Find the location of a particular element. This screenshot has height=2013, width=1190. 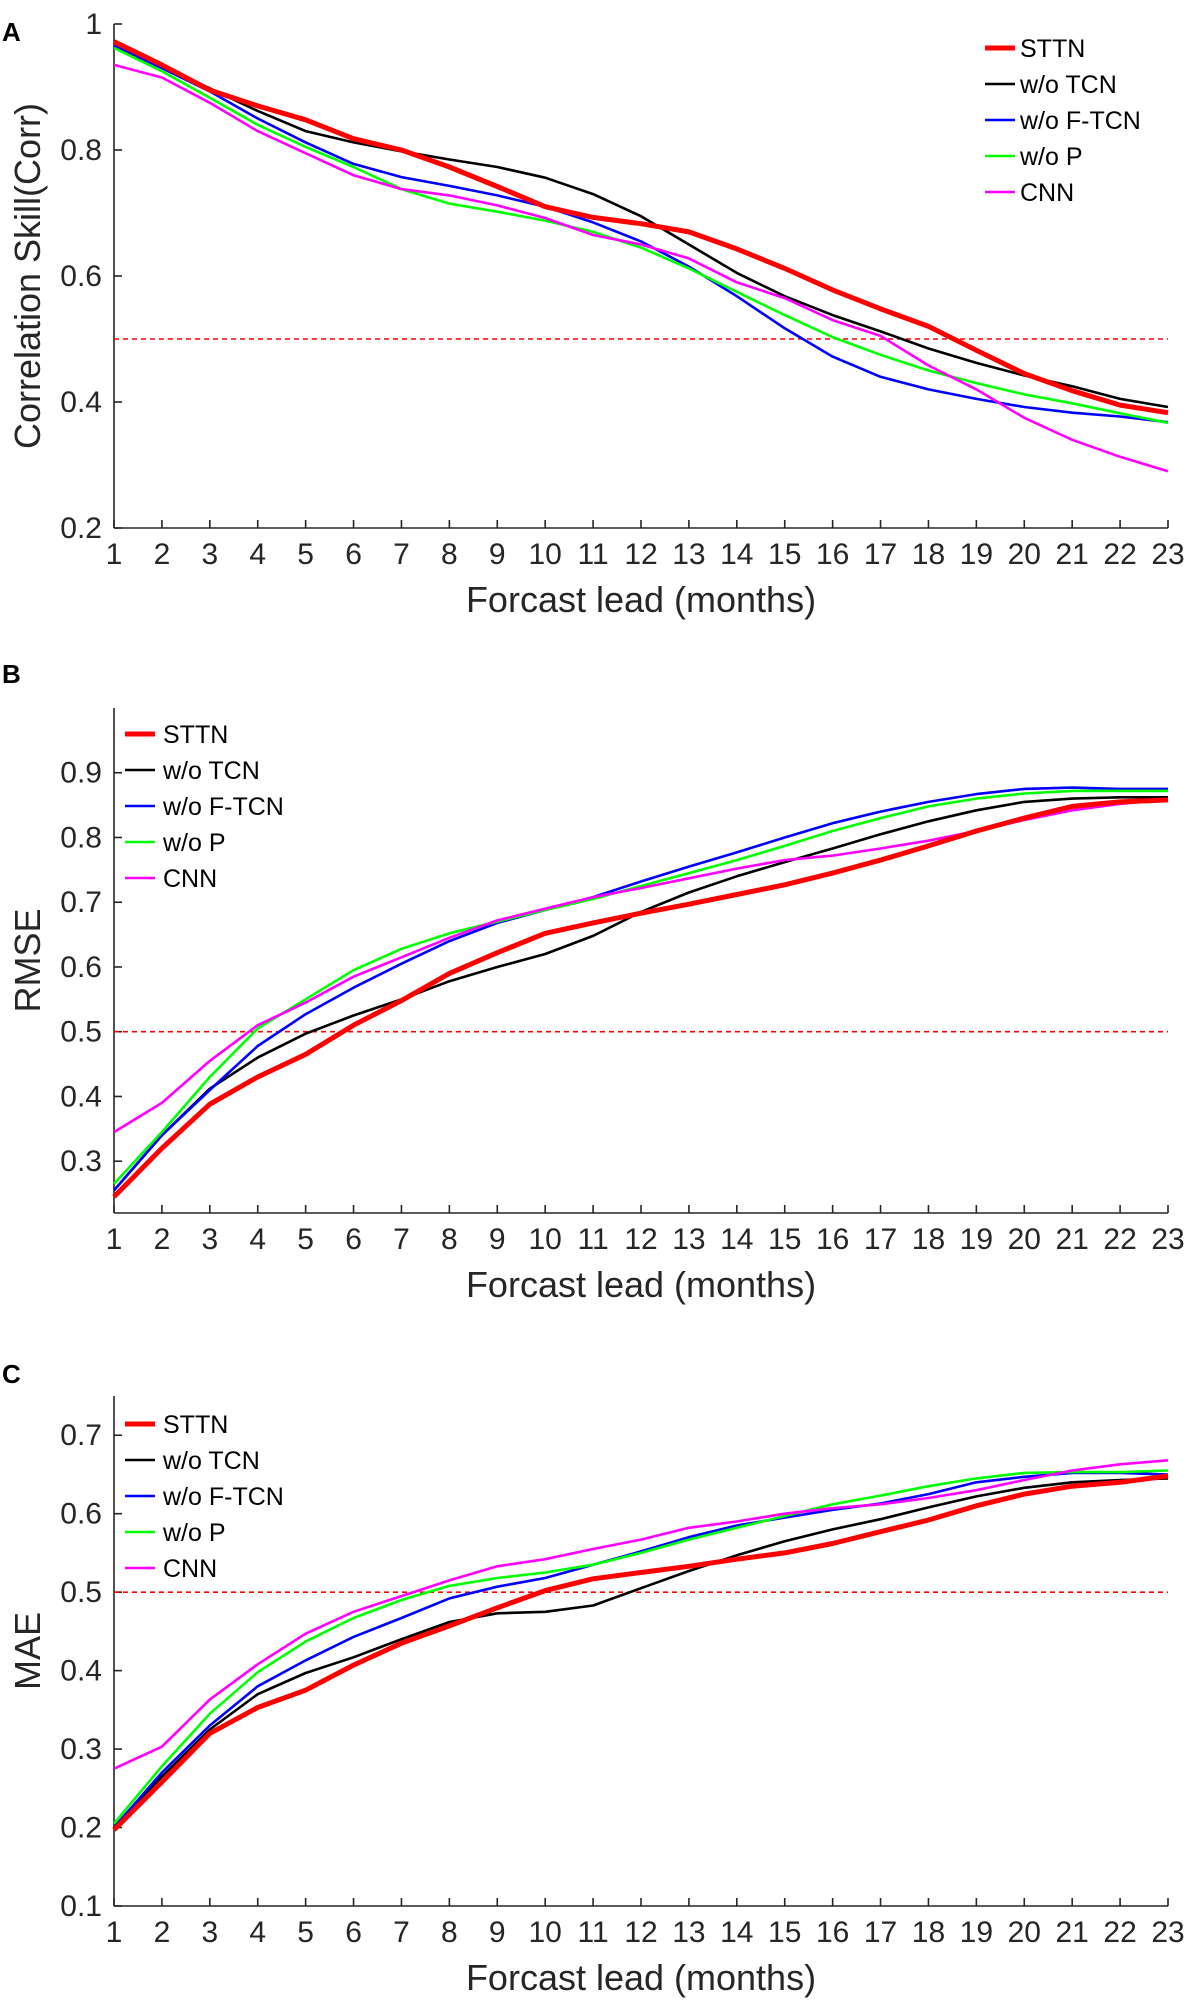

panel-letter: C is located at coordinates (11, 1374).